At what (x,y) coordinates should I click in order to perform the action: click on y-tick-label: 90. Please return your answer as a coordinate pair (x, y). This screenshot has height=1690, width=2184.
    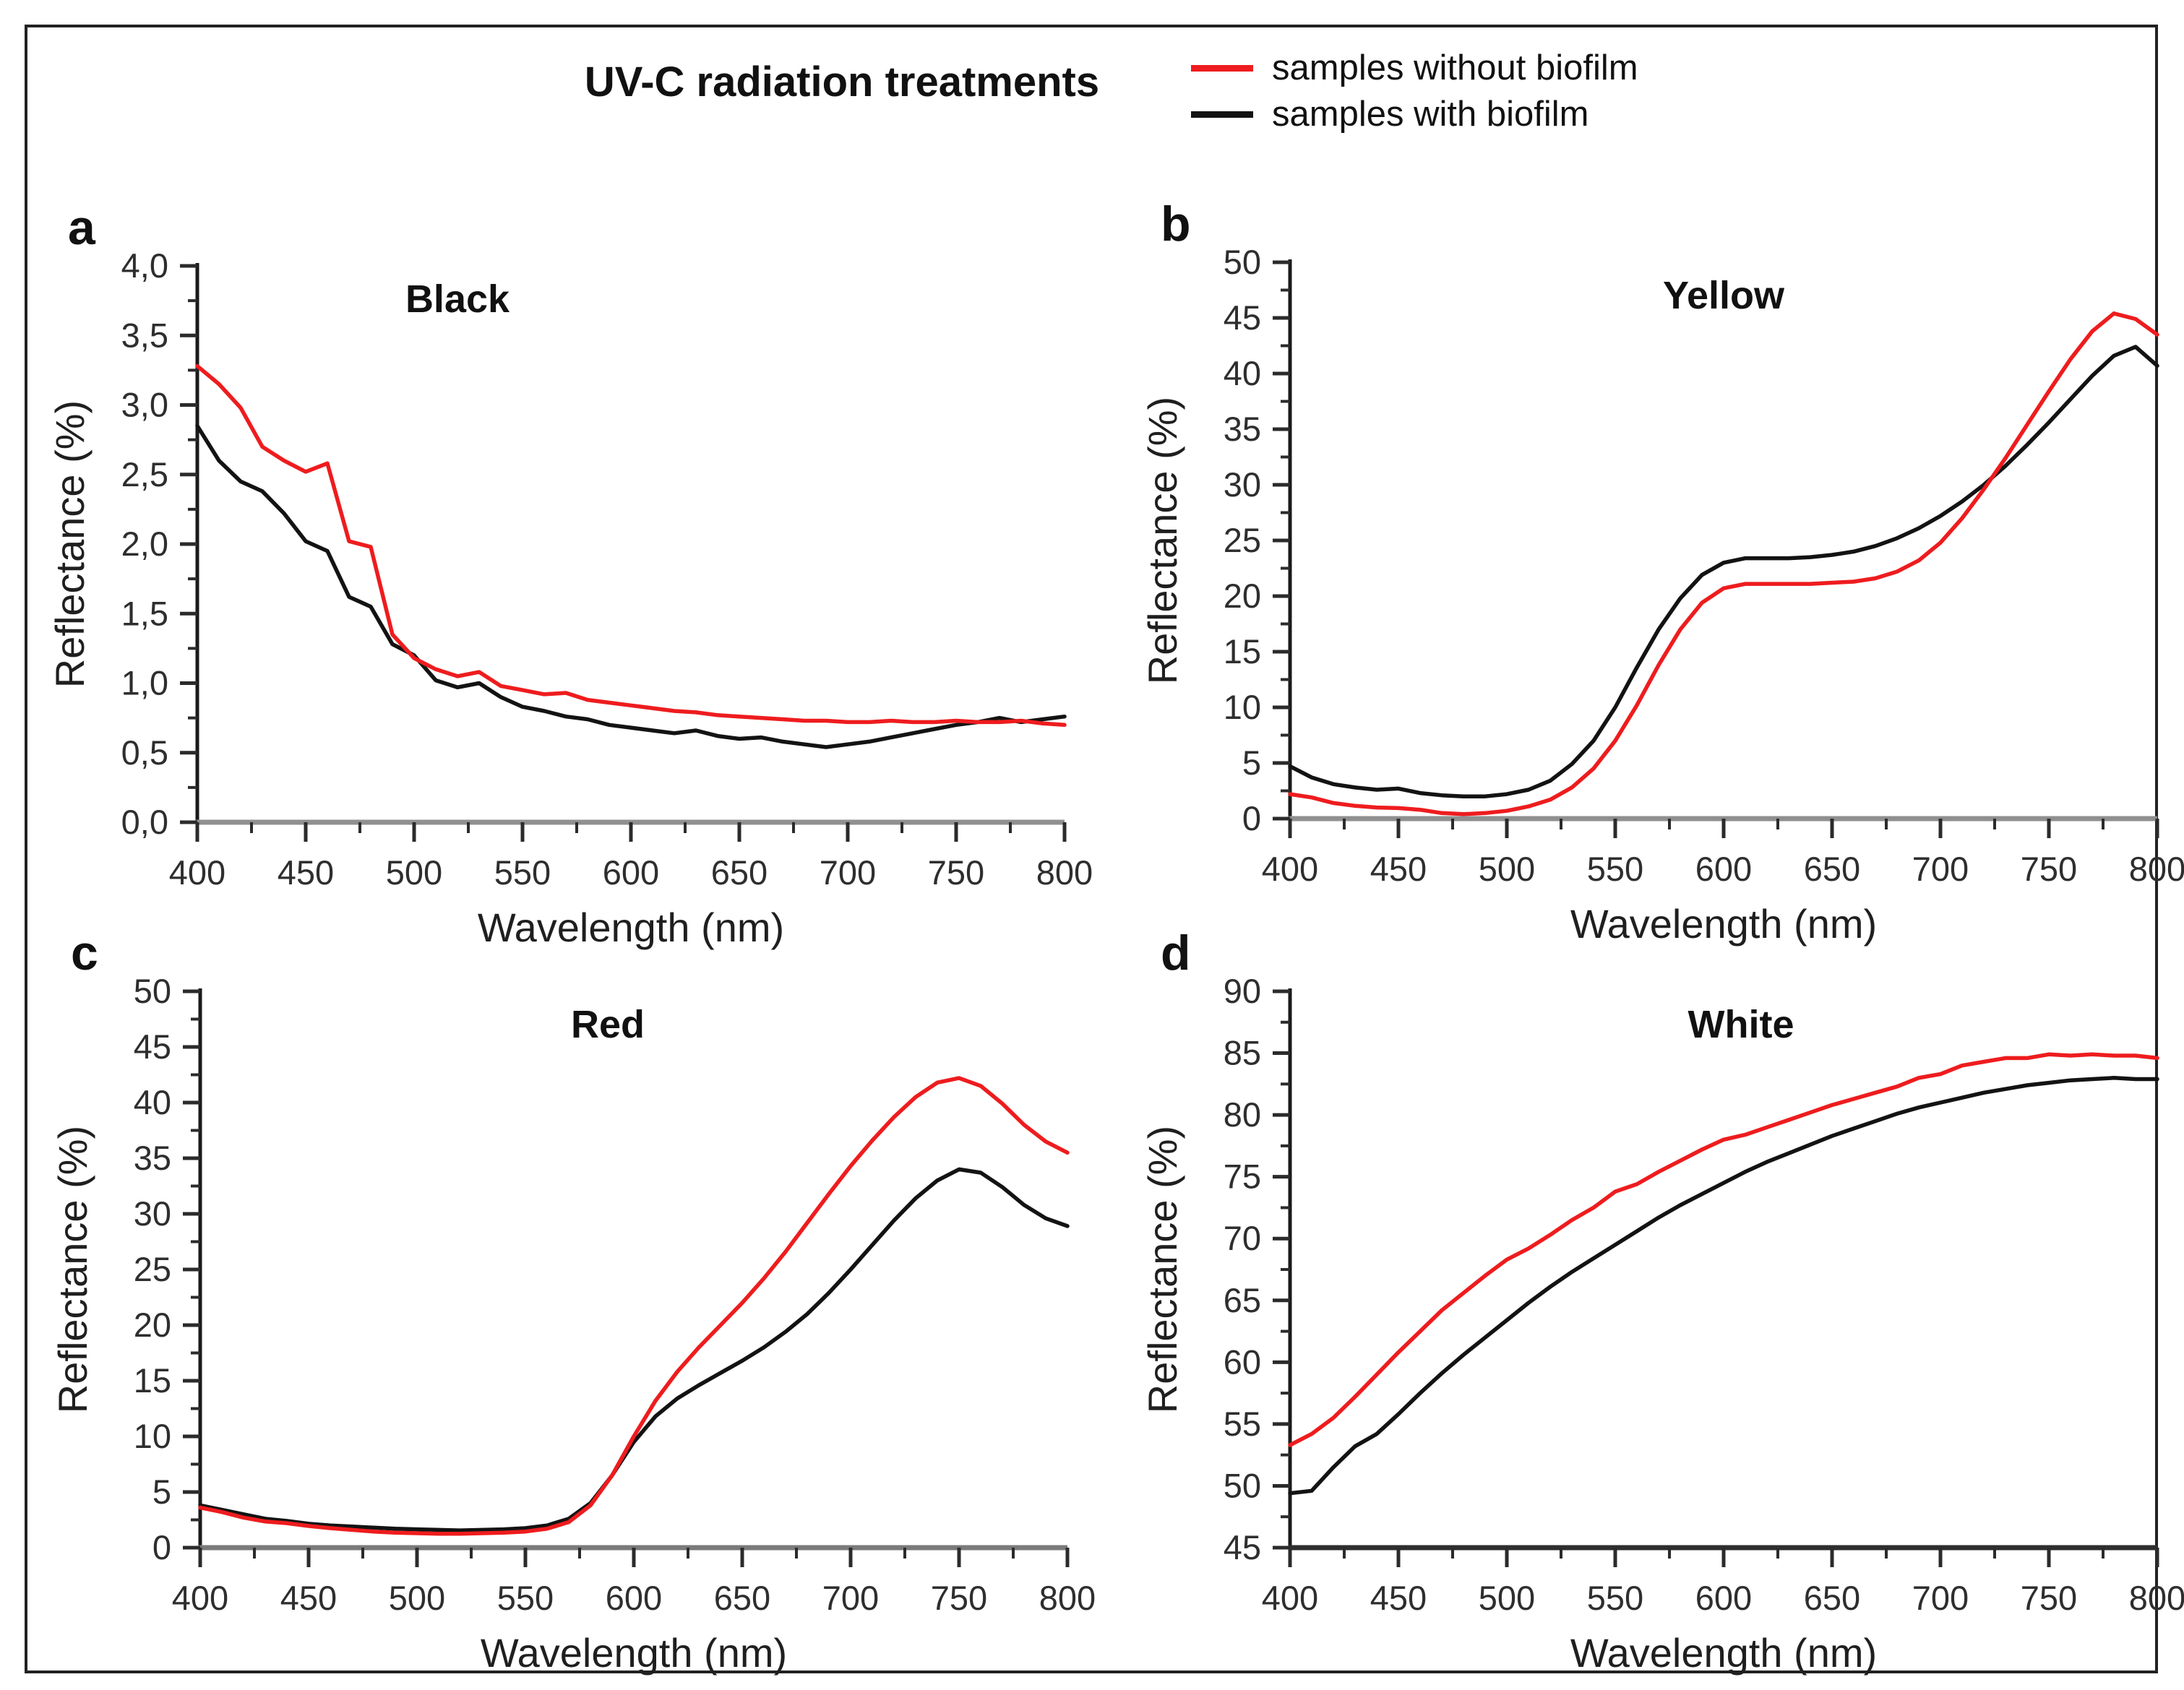
    Looking at the image, I should click on (1242, 991).